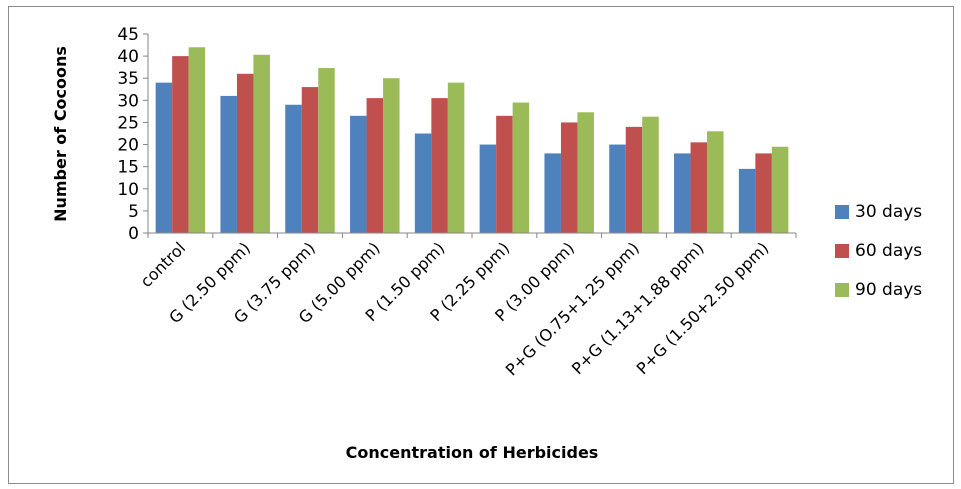  Describe the element at coordinates (128, 168) in the screenshot. I see `y-tick-label: 15` at that location.